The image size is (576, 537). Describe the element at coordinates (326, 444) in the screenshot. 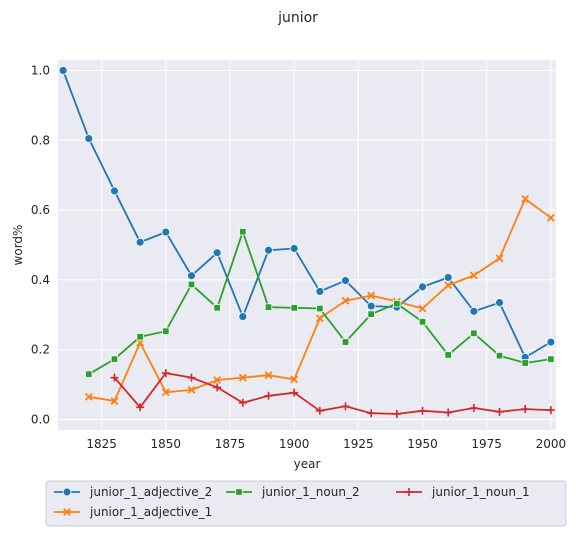

I see `x-axis-ticks: 1825 1850 1875 1900 1925 1950 1975 2000` at that location.